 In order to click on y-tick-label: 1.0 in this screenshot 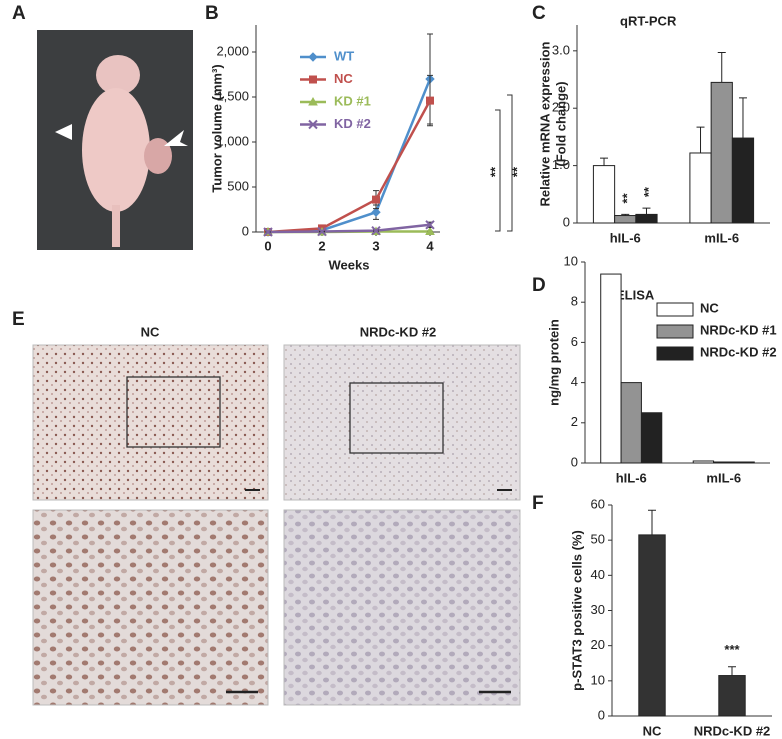, I will do `click(561, 164)`.